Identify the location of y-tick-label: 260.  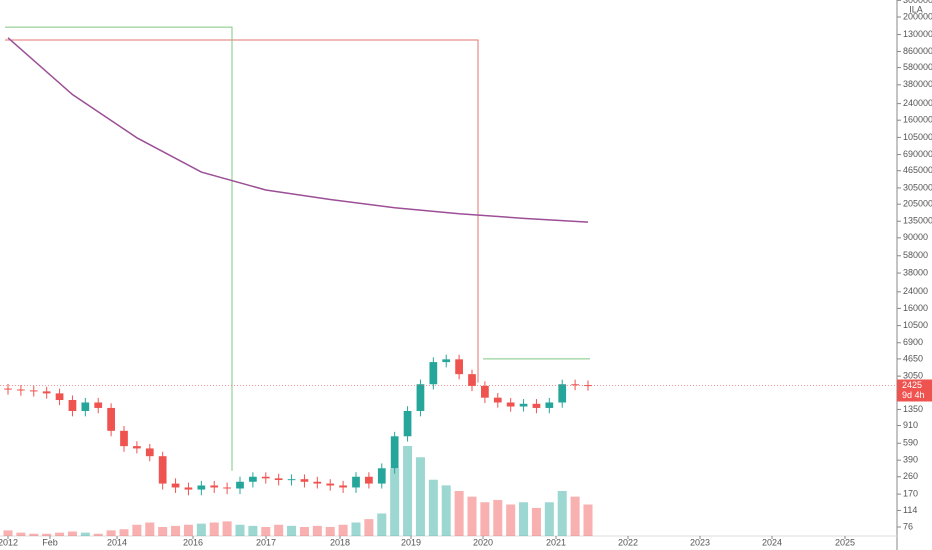
(910, 476).